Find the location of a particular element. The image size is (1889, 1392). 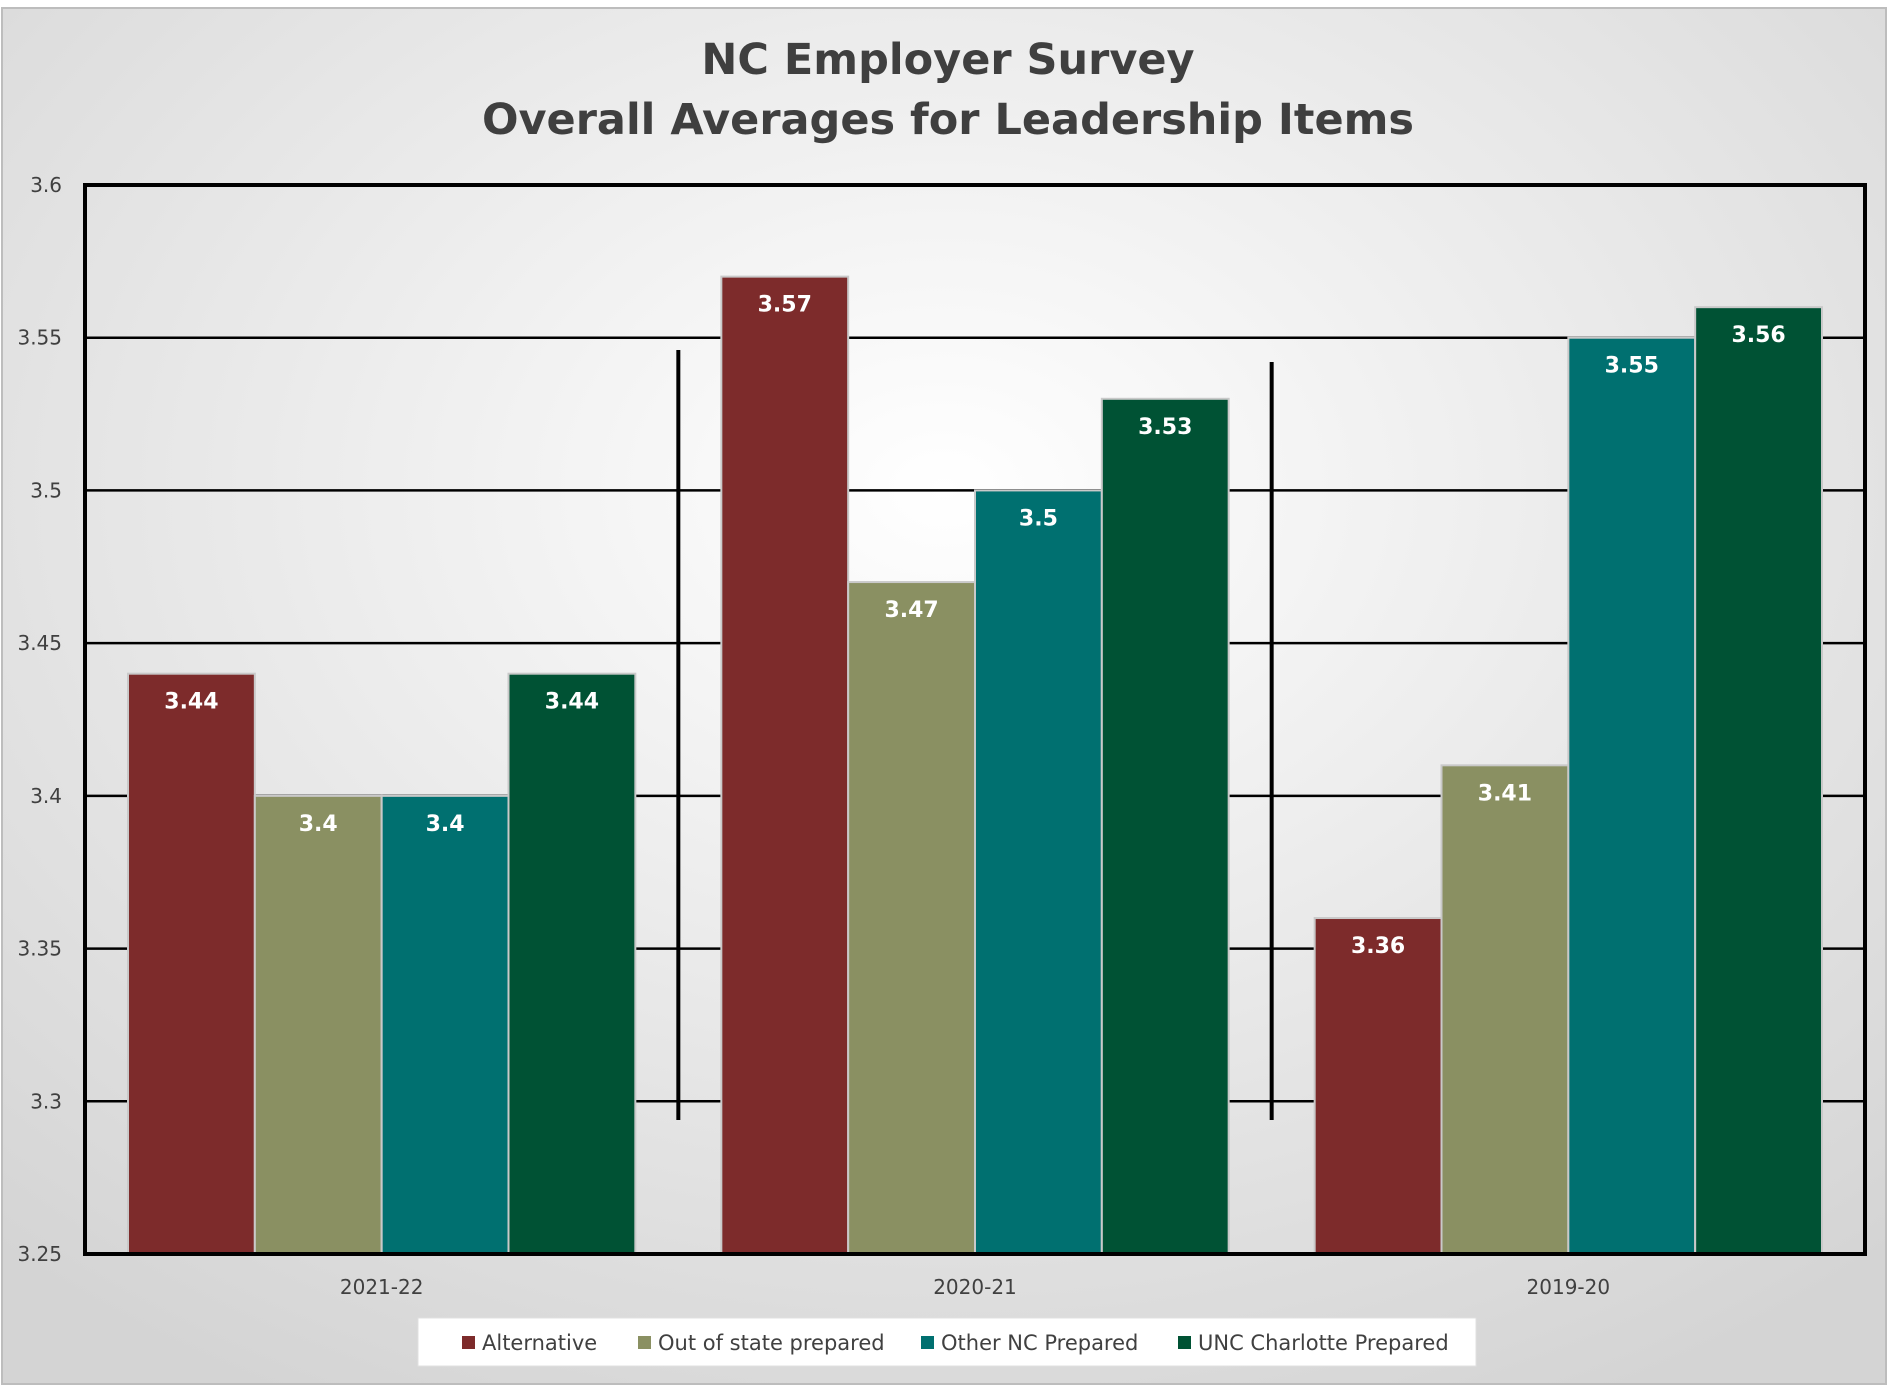

data-label: 3.56 is located at coordinates (1758, 335).